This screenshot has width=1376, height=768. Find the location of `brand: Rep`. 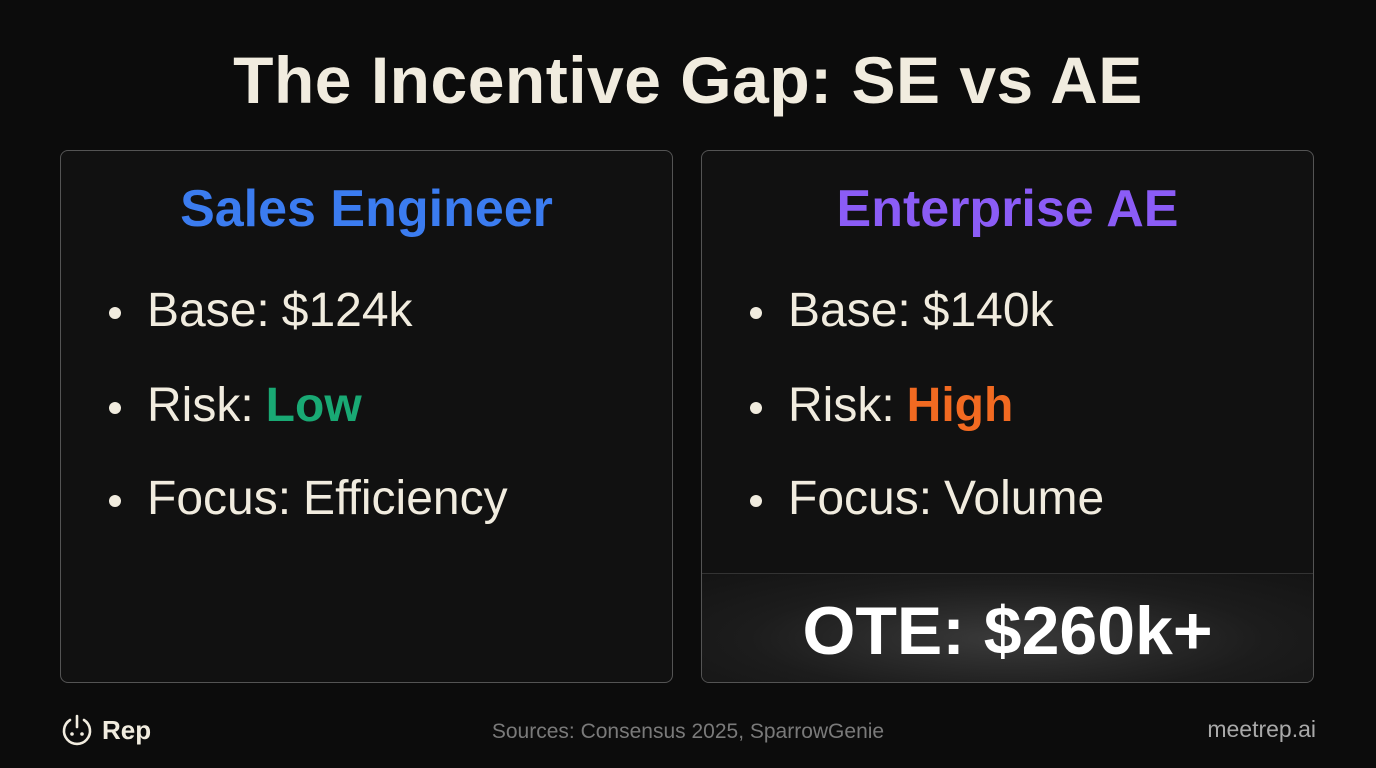

brand: Rep is located at coordinates (105, 730).